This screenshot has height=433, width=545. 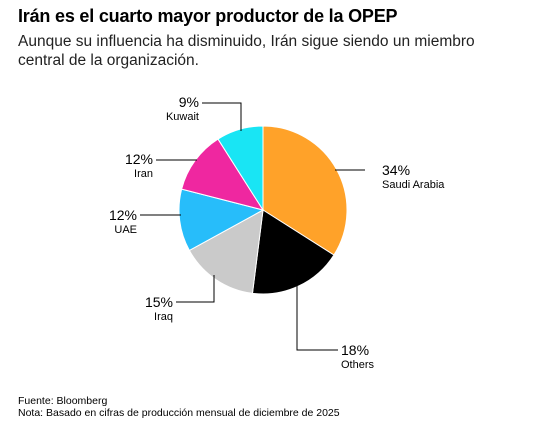 What do you see at coordinates (63, 401) in the screenshot?
I see `source-note: Fuente: Bloomberg` at bounding box center [63, 401].